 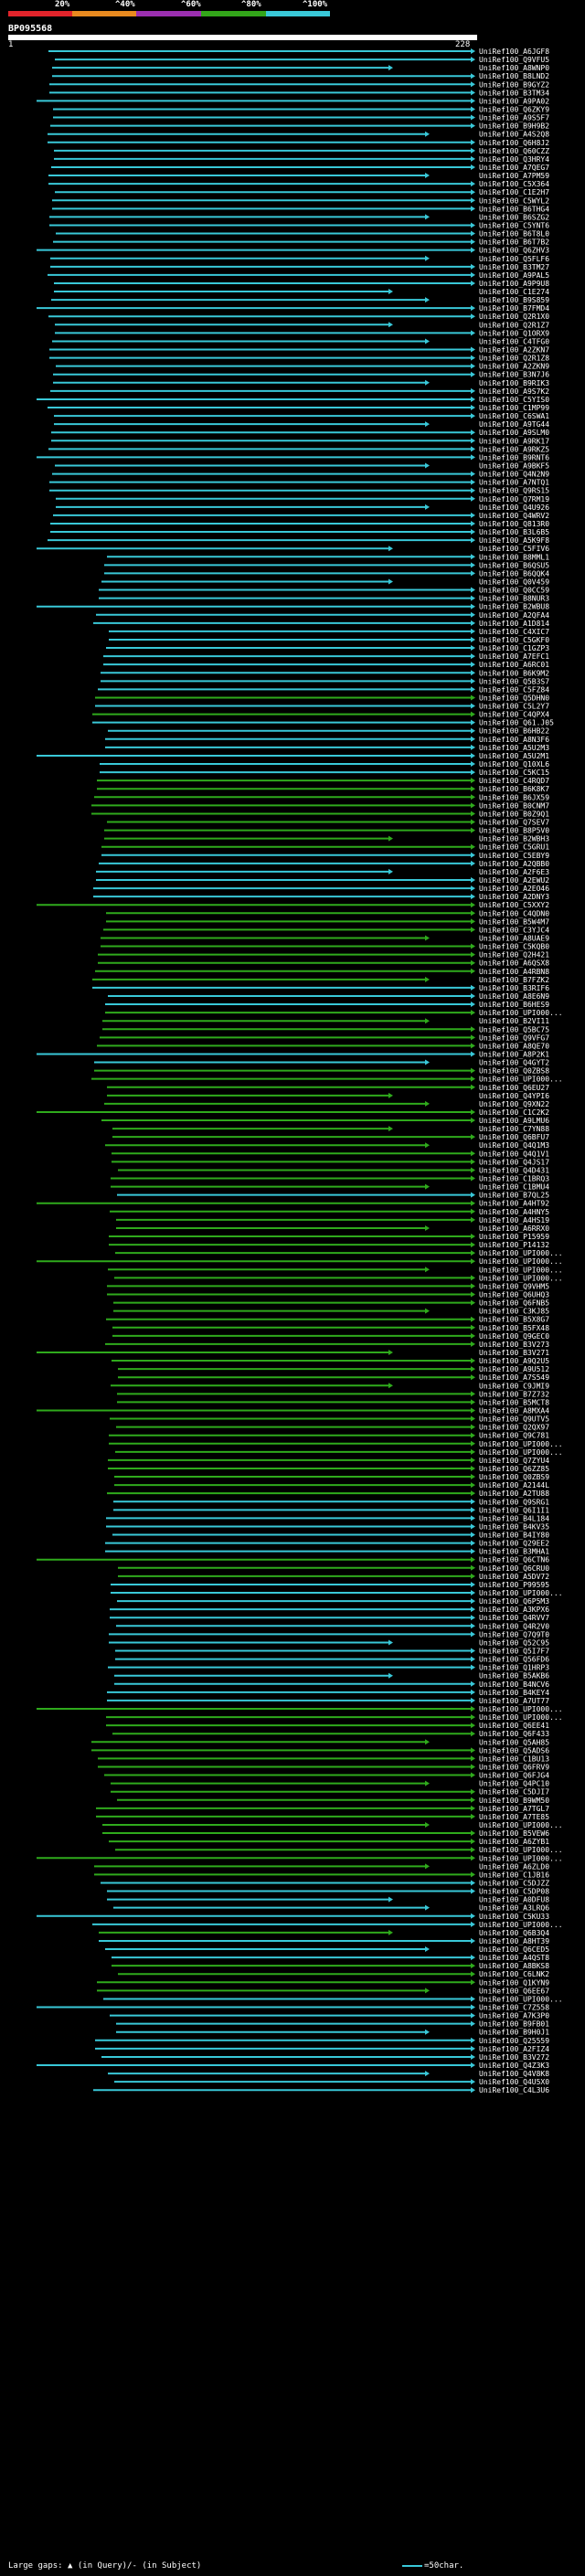 I want to click on hit-label: UniRef100_C1BRQ3, so click(x=514, y=1179).